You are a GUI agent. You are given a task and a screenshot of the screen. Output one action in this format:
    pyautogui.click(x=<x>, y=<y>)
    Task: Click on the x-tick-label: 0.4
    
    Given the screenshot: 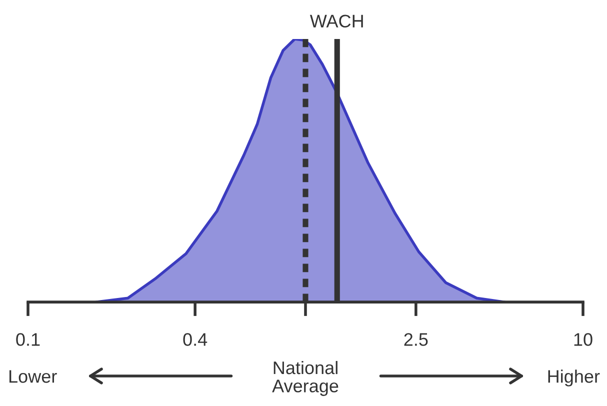 What is the action you would take?
    pyautogui.click(x=195, y=339)
    